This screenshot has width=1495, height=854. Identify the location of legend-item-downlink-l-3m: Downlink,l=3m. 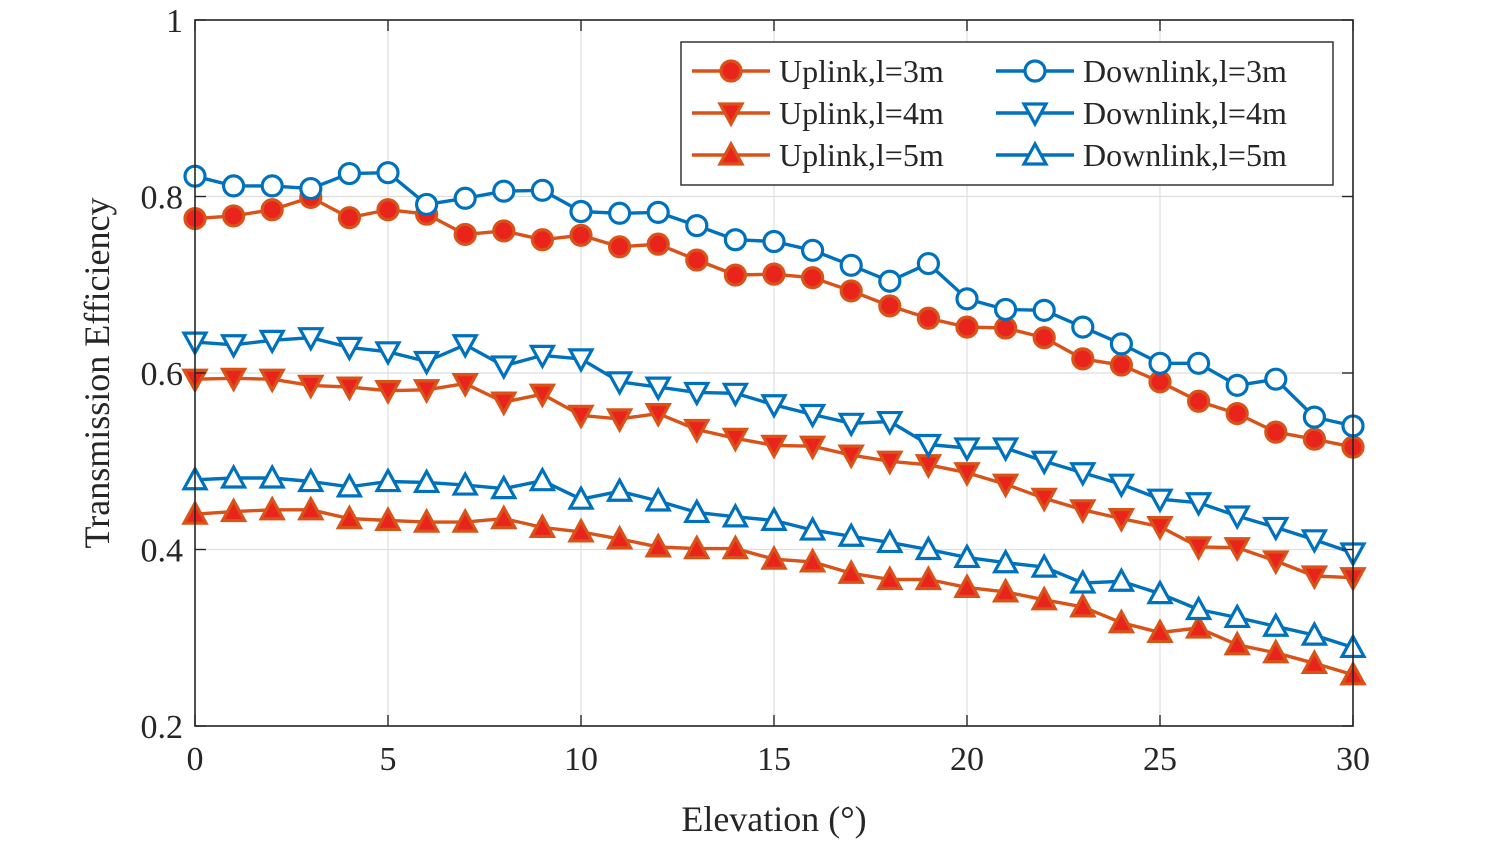
(1141, 71).